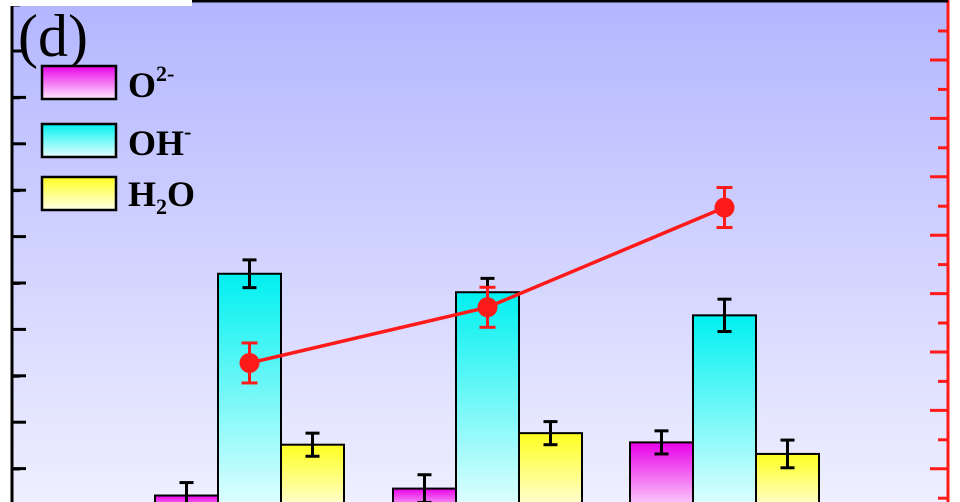 This screenshot has height=502, width=960. What do you see at coordinates (939, 264) in the screenshot?
I see `right-ticks` at bounding box center [939, 264].